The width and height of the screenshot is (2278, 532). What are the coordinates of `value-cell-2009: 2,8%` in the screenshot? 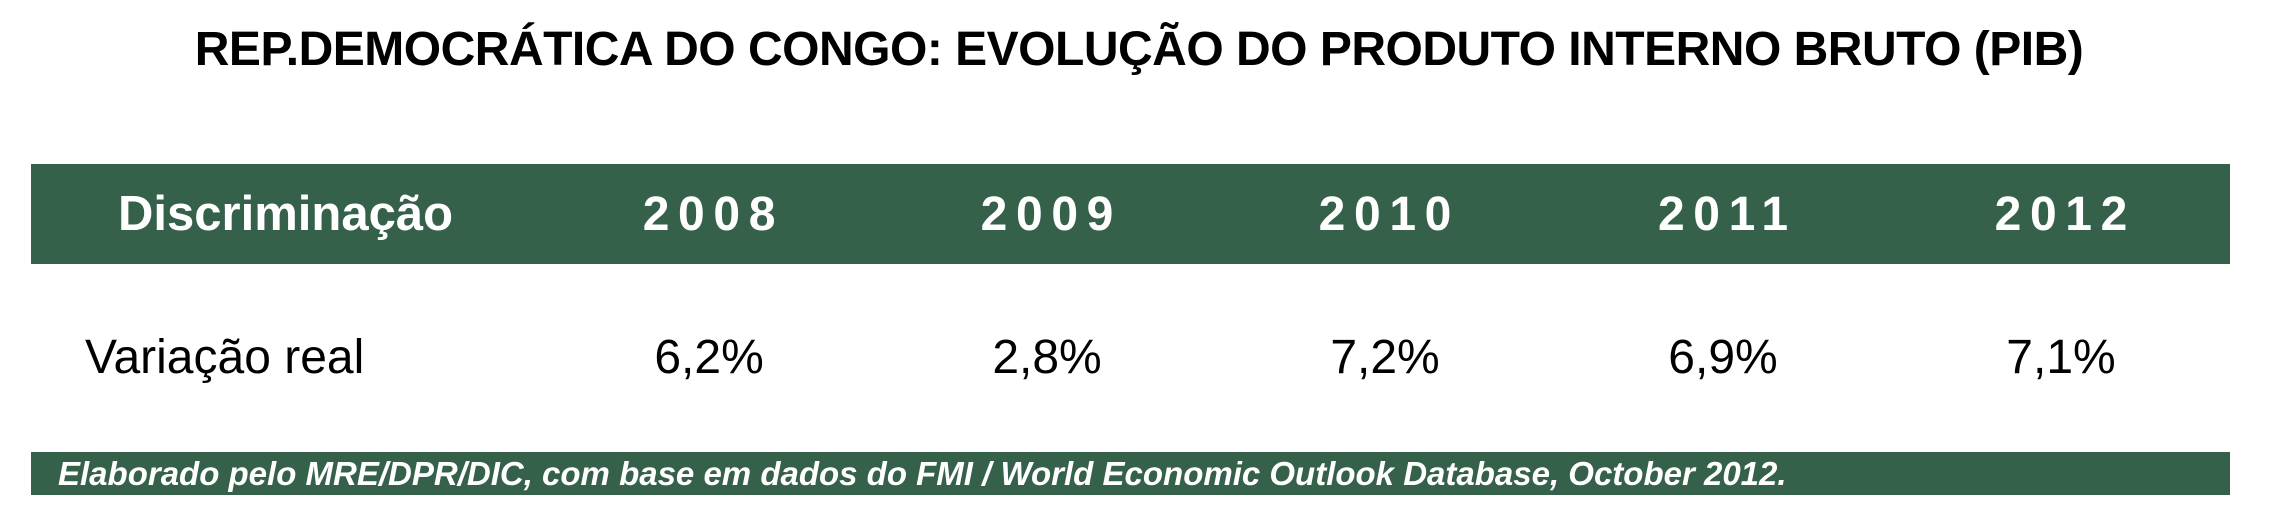 It's located at (1047, 357).